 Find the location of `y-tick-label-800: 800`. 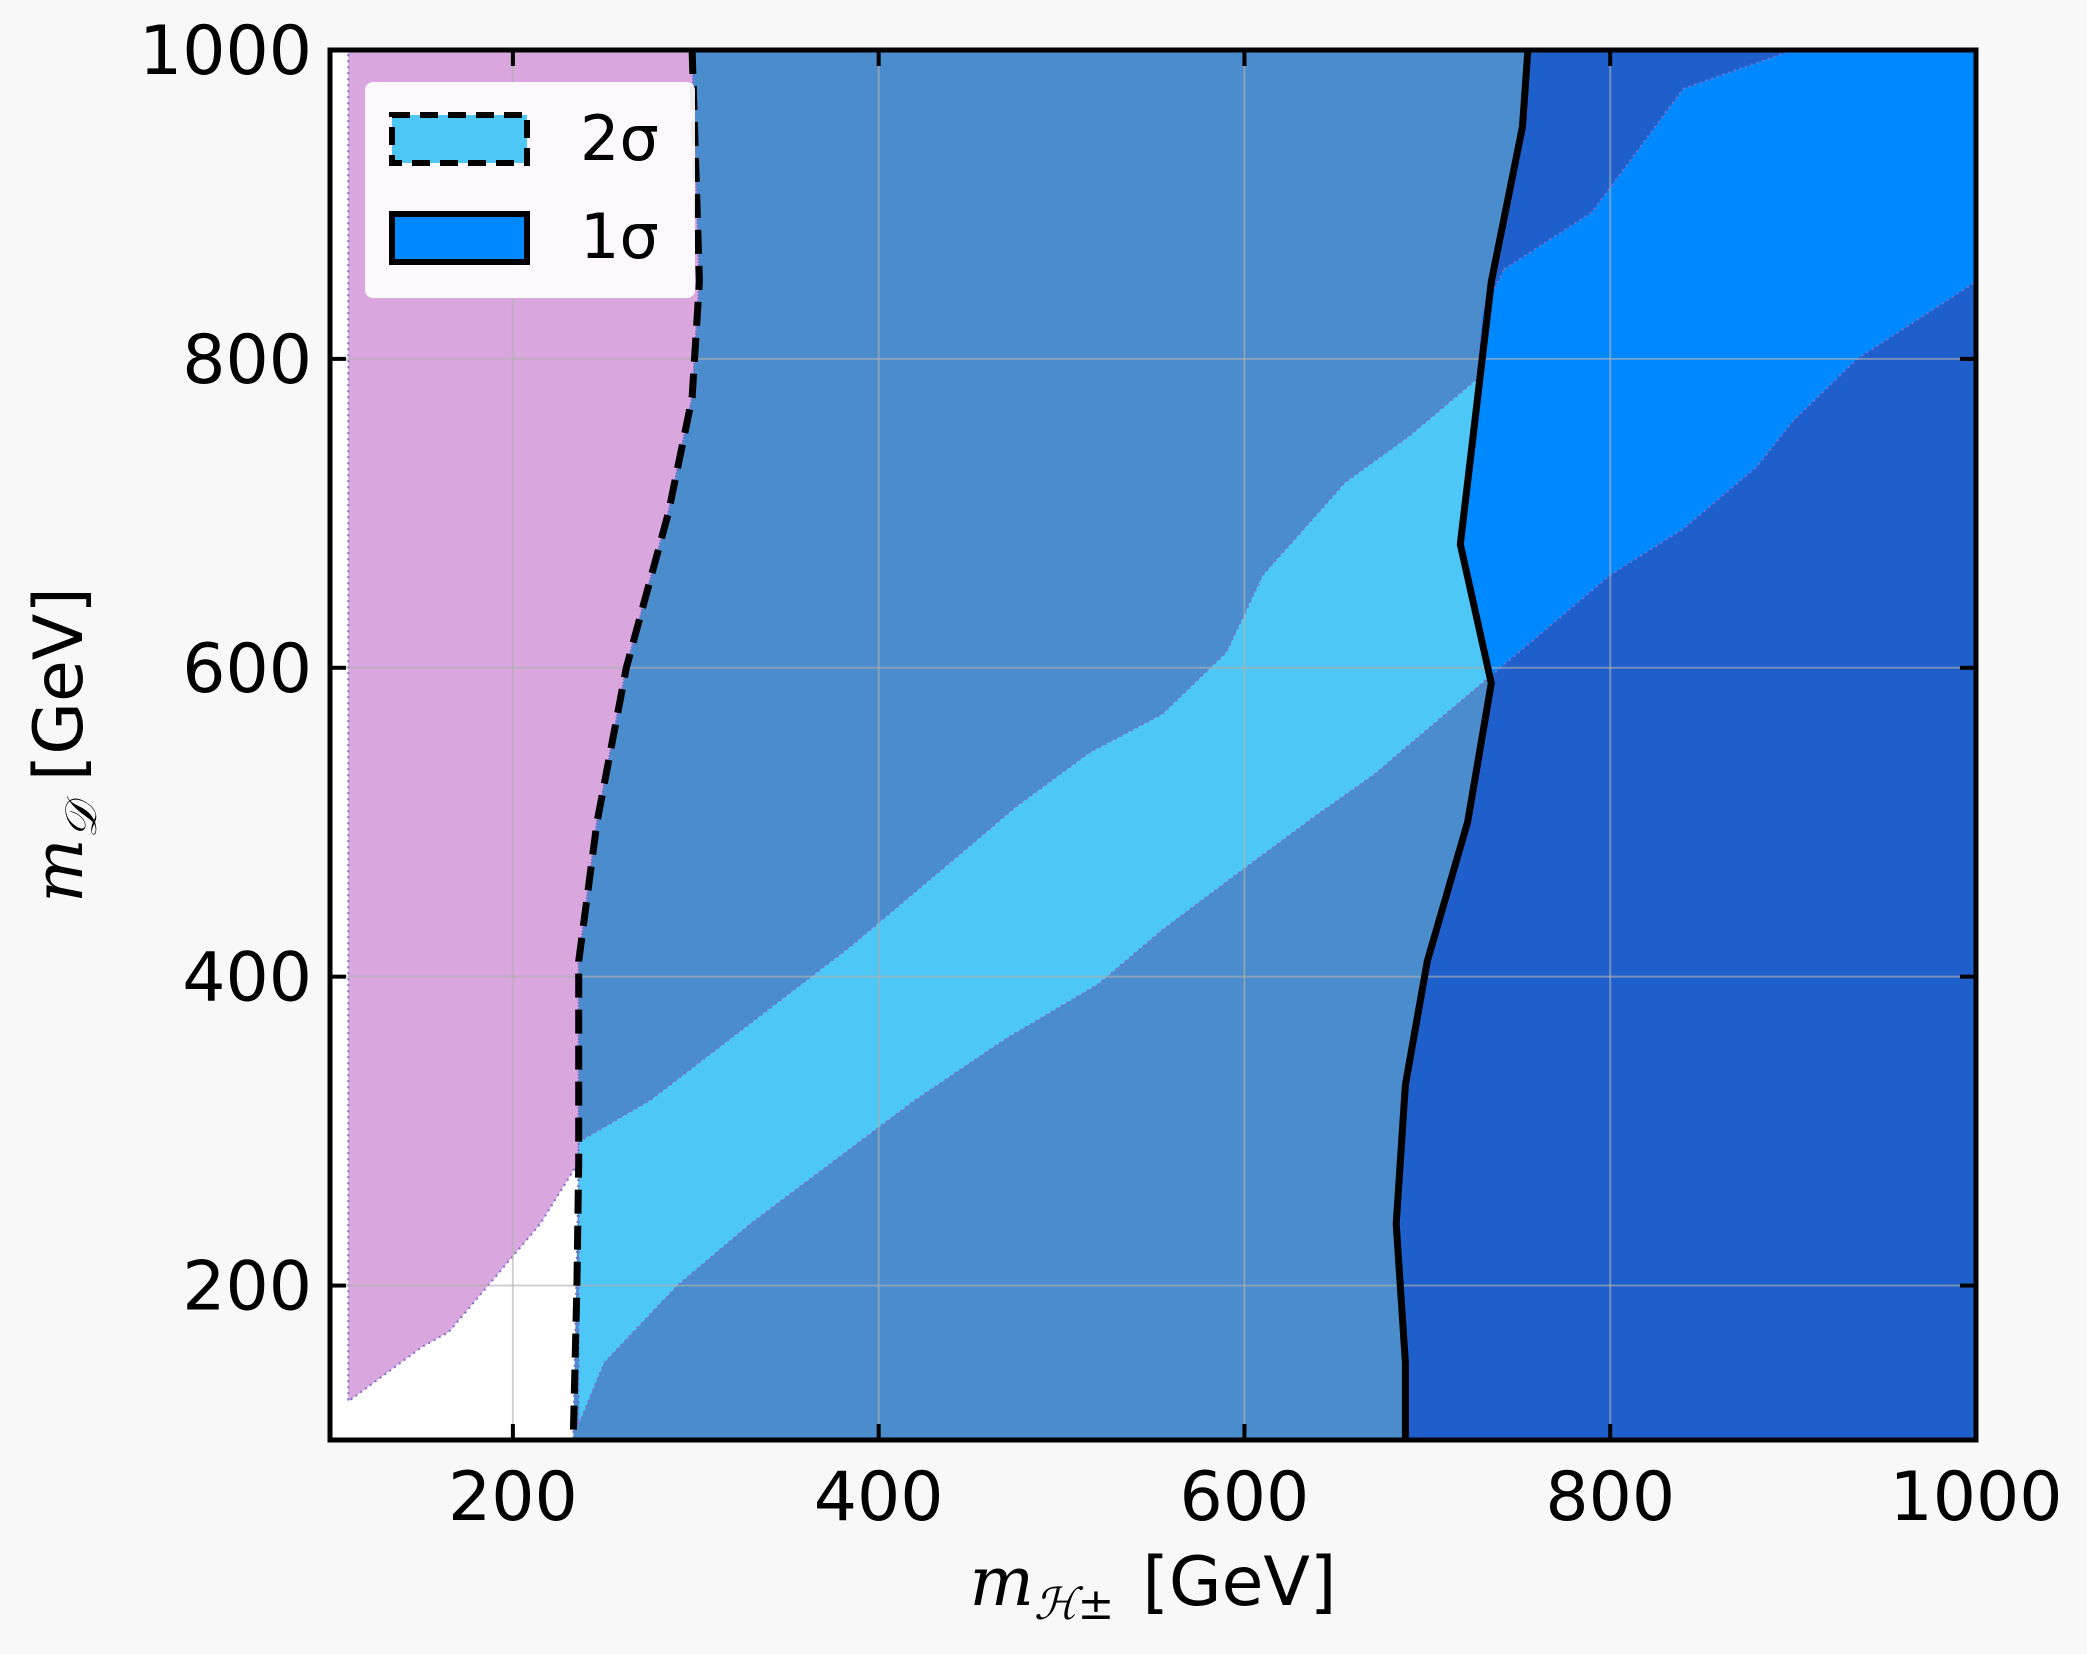

y-tick-label-800: 800 is located at coordinates (247, 360).